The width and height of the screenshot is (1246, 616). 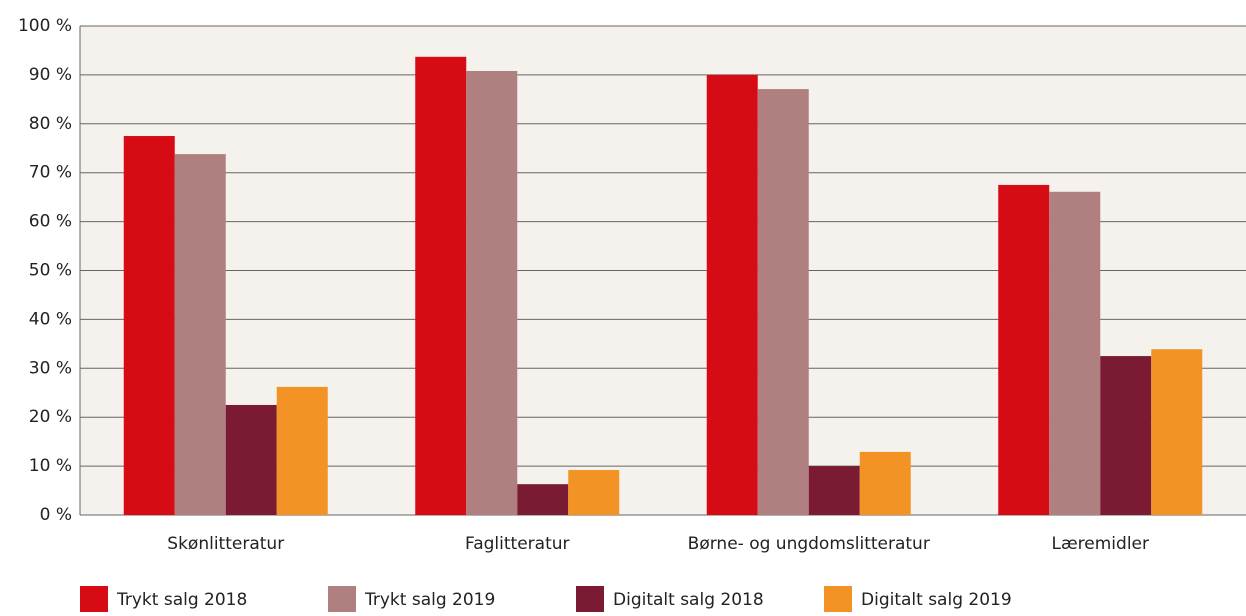 I want to click on y-tick-label: 60 %, so click(x=50, y=222).